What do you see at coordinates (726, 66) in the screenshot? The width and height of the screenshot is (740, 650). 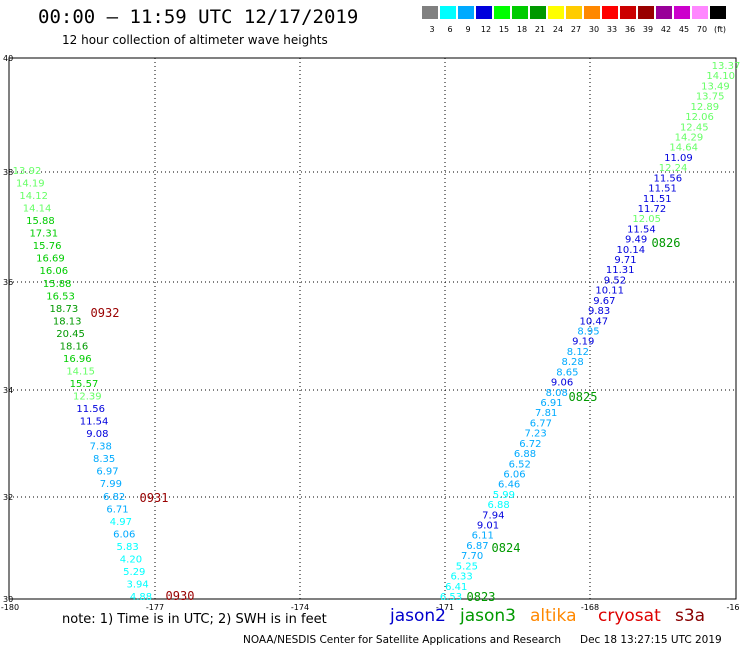 I see `wave-height-value: 13.37` at bounding box center [726, 66].